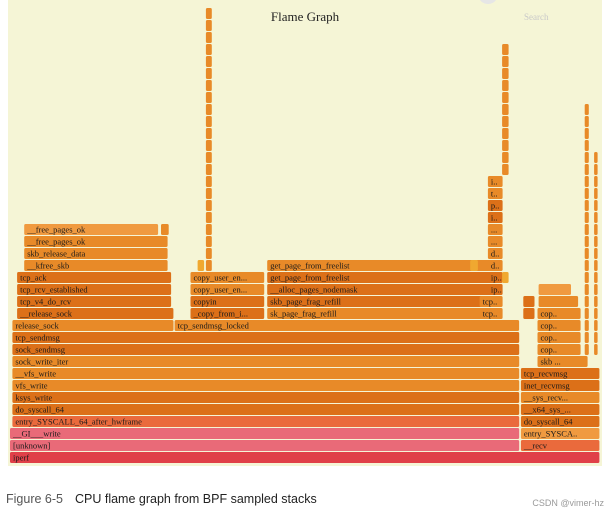 This screenshot has width=610, height=516. Describe the element at coordinates (227, 301) in the screenshot. I see `flame-frame-rect: copyin` at that location.